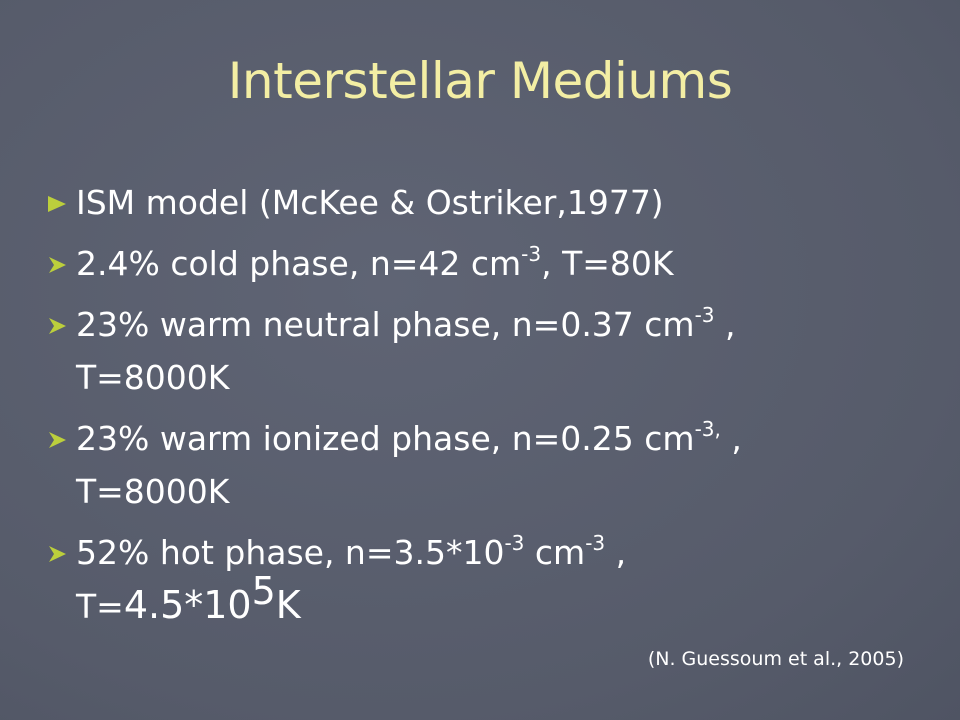 The width and height of the screenshot is (960, 720). I want to click on bullet-line: 2.4% cold phase, n=42 cm-3, T=80K, so click(501, 263).